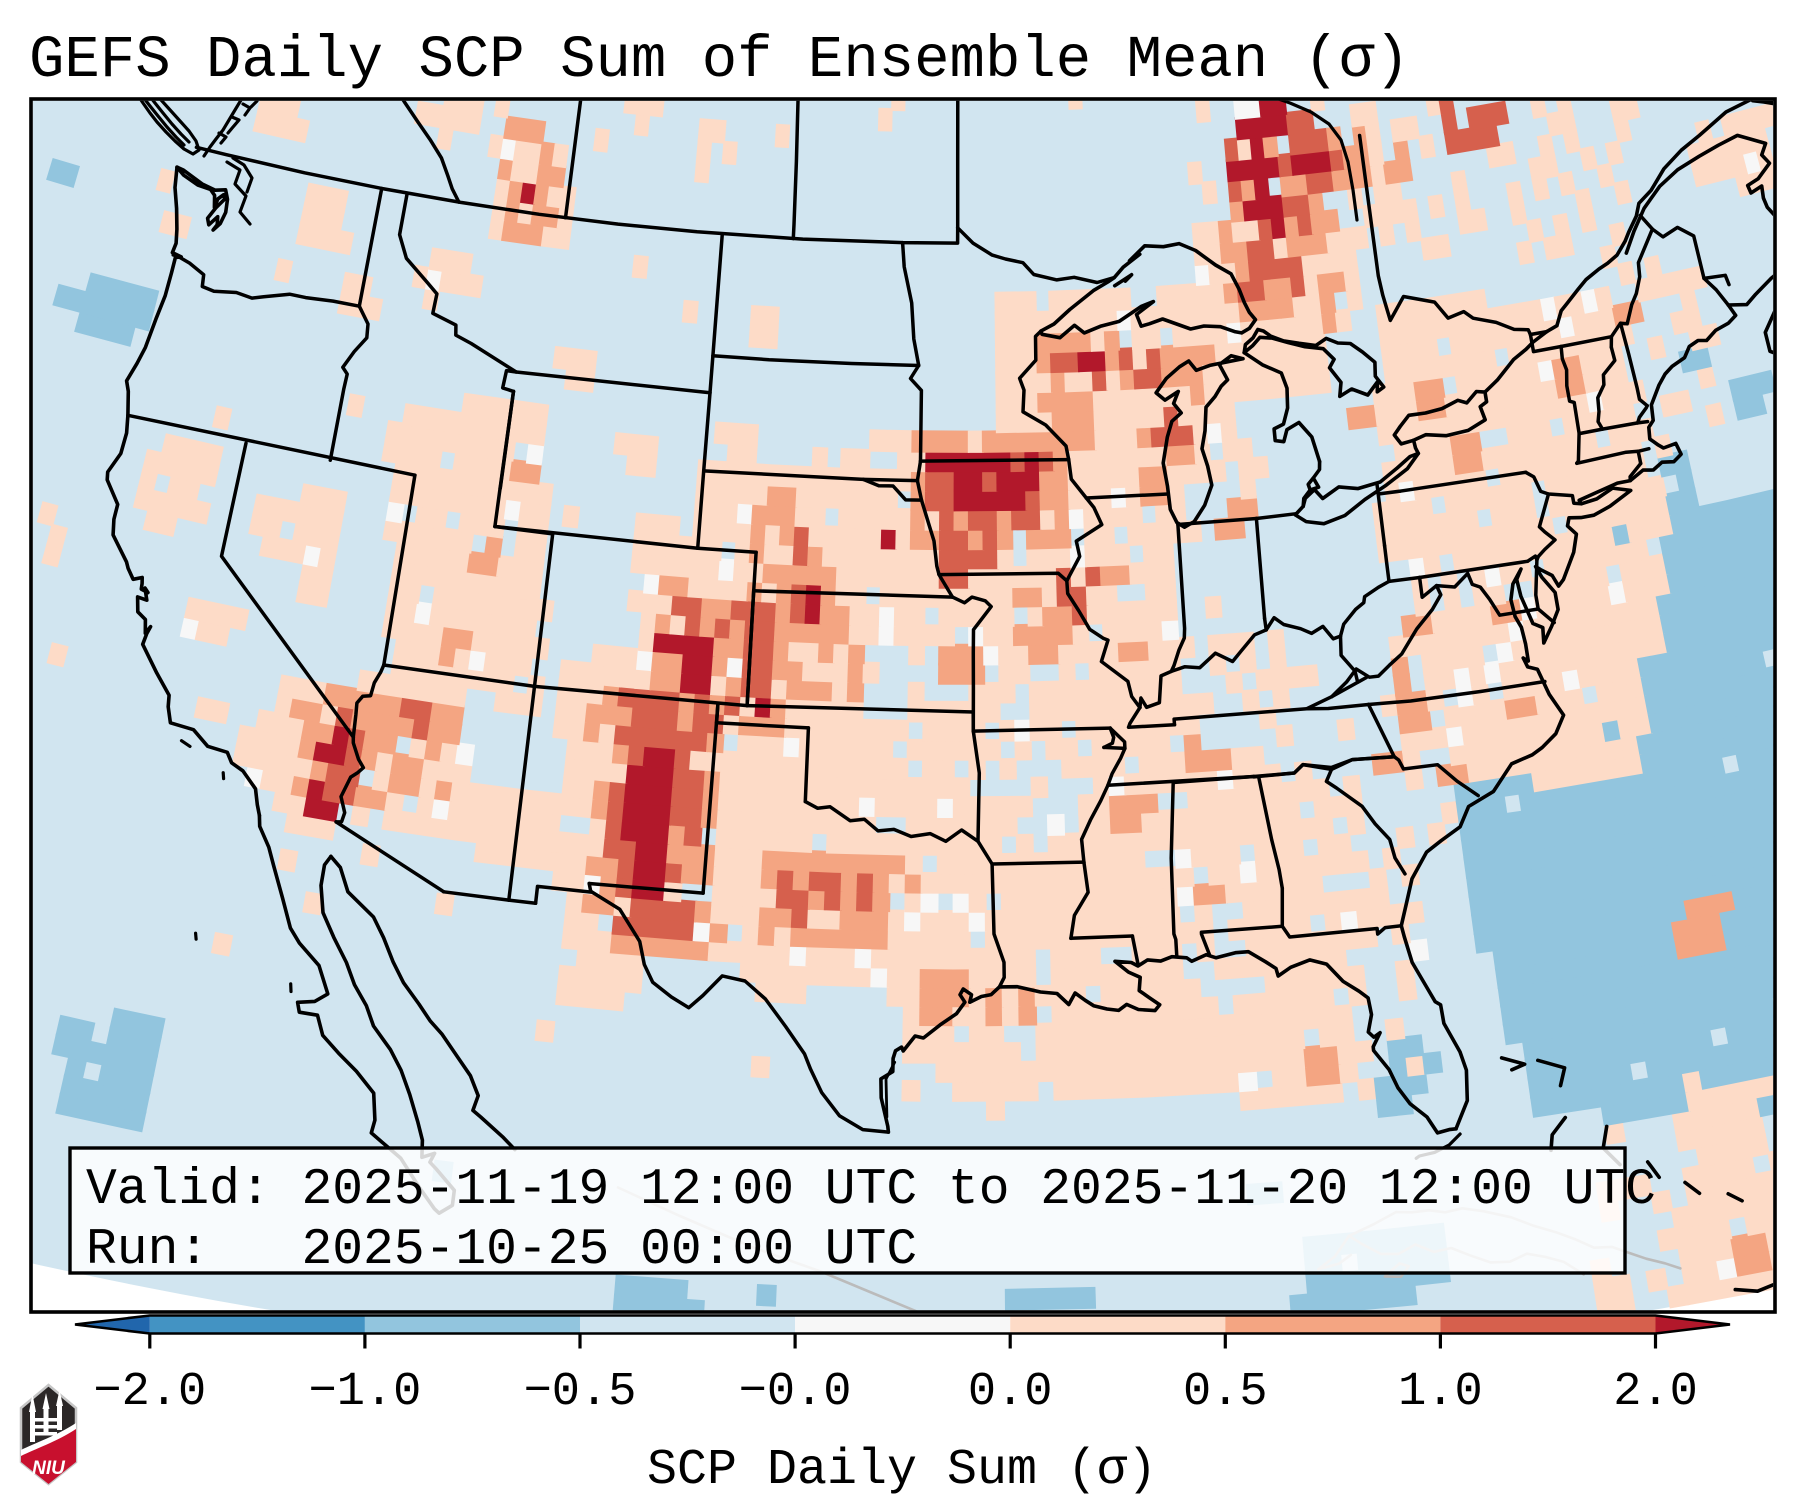 The height and width of the screenshot is (1506, 1803). Describe the element at coordinates (1010, 1392) in the screenshot. I see `svg-text: 0.0` at that location.